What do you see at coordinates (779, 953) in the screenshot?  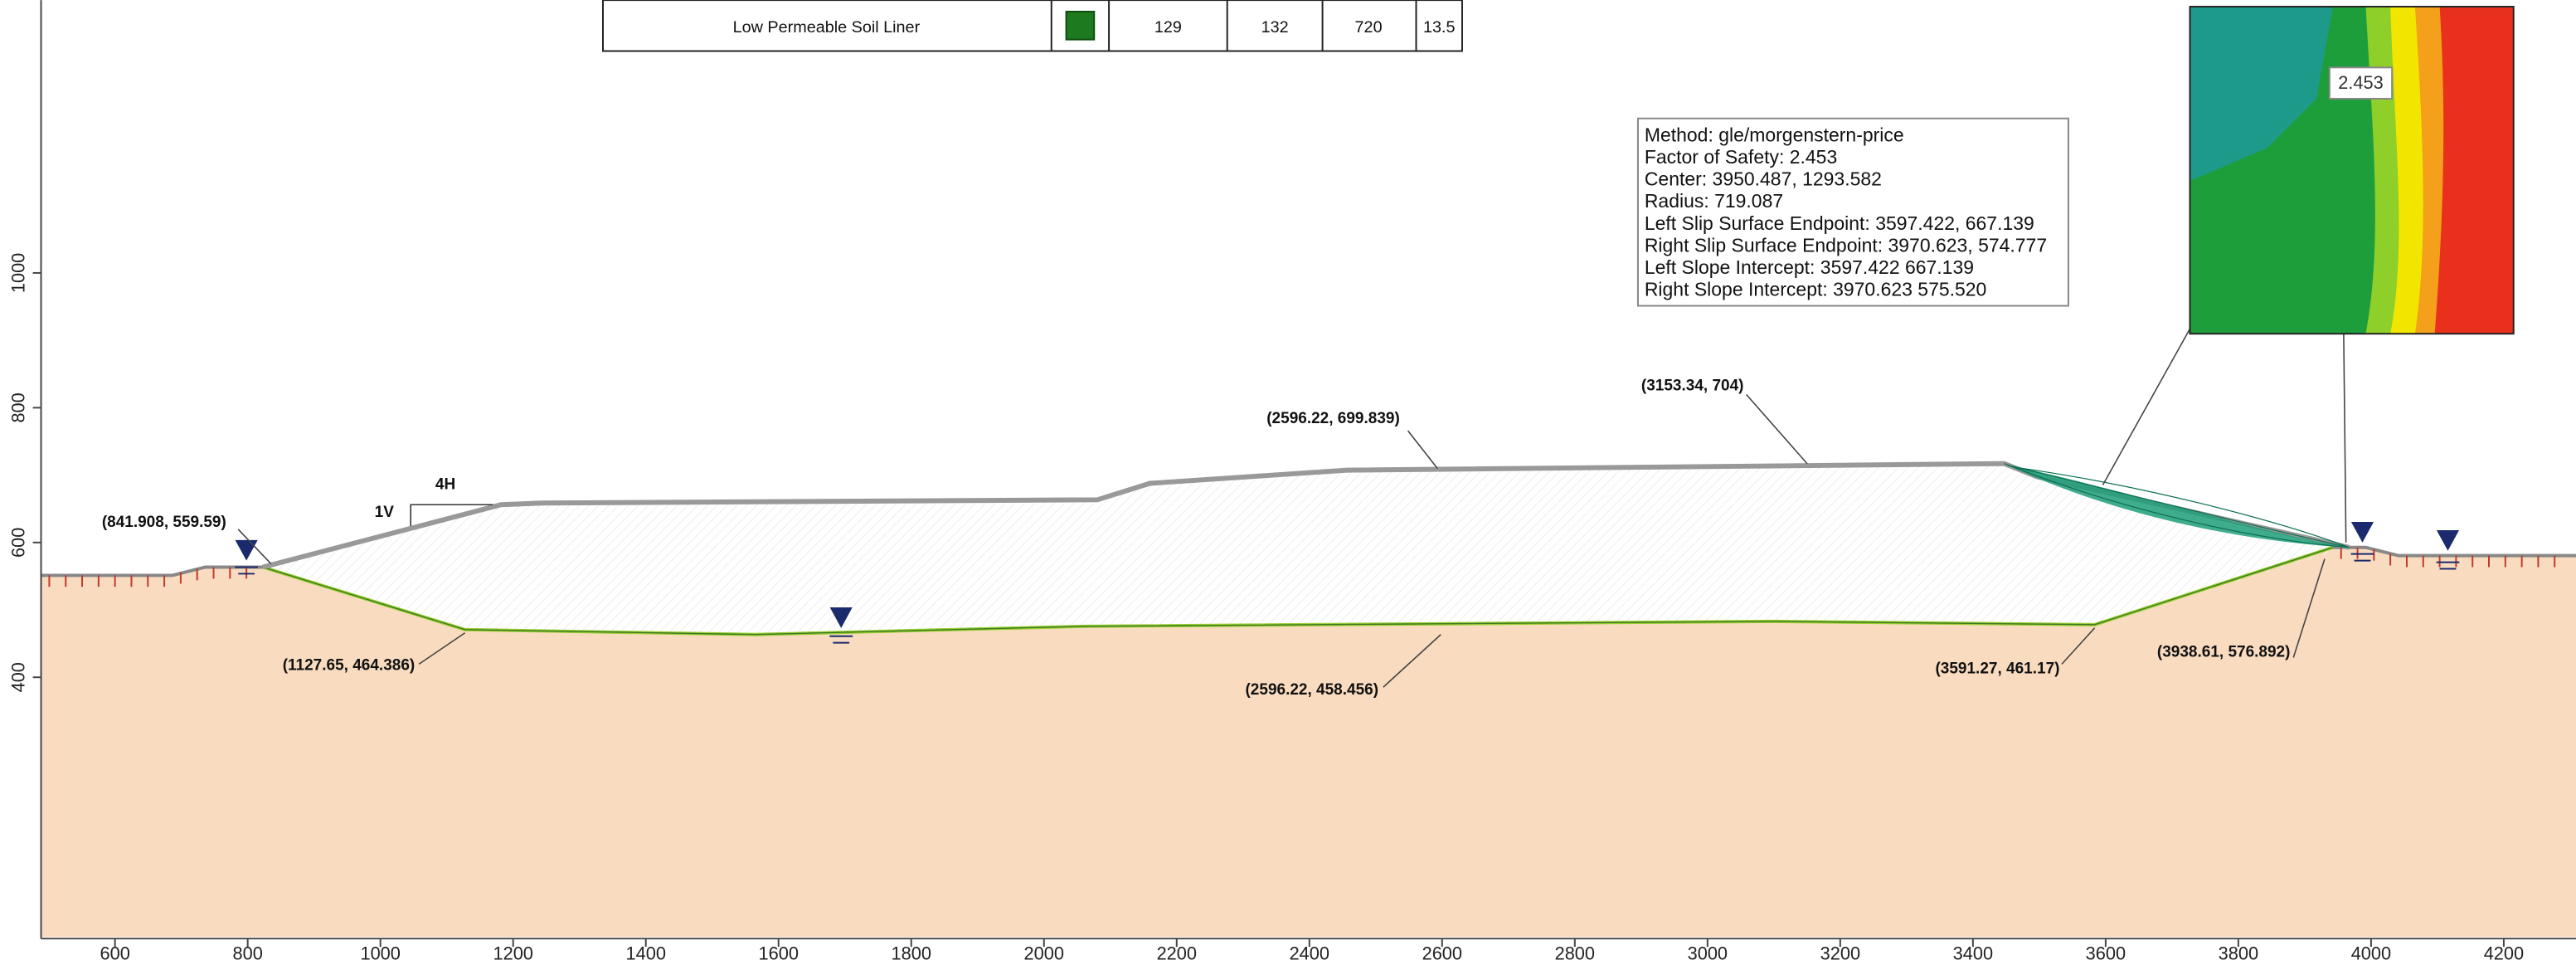 I see `x-tick-label: 1600` at bounding box center [779, 953].